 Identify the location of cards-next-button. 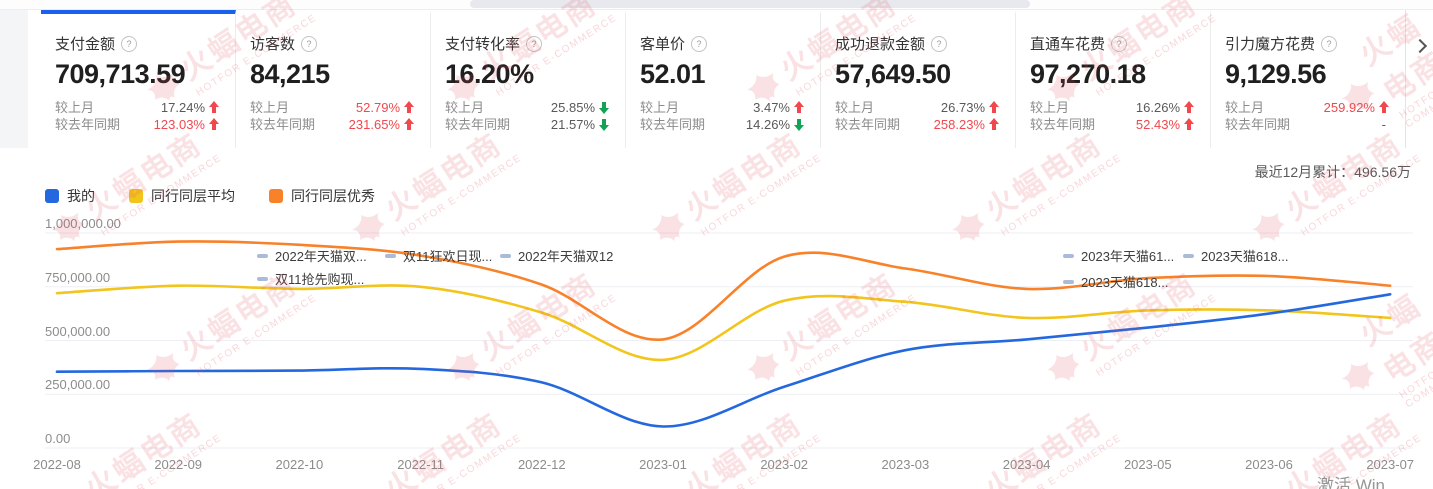
(1419, 79).